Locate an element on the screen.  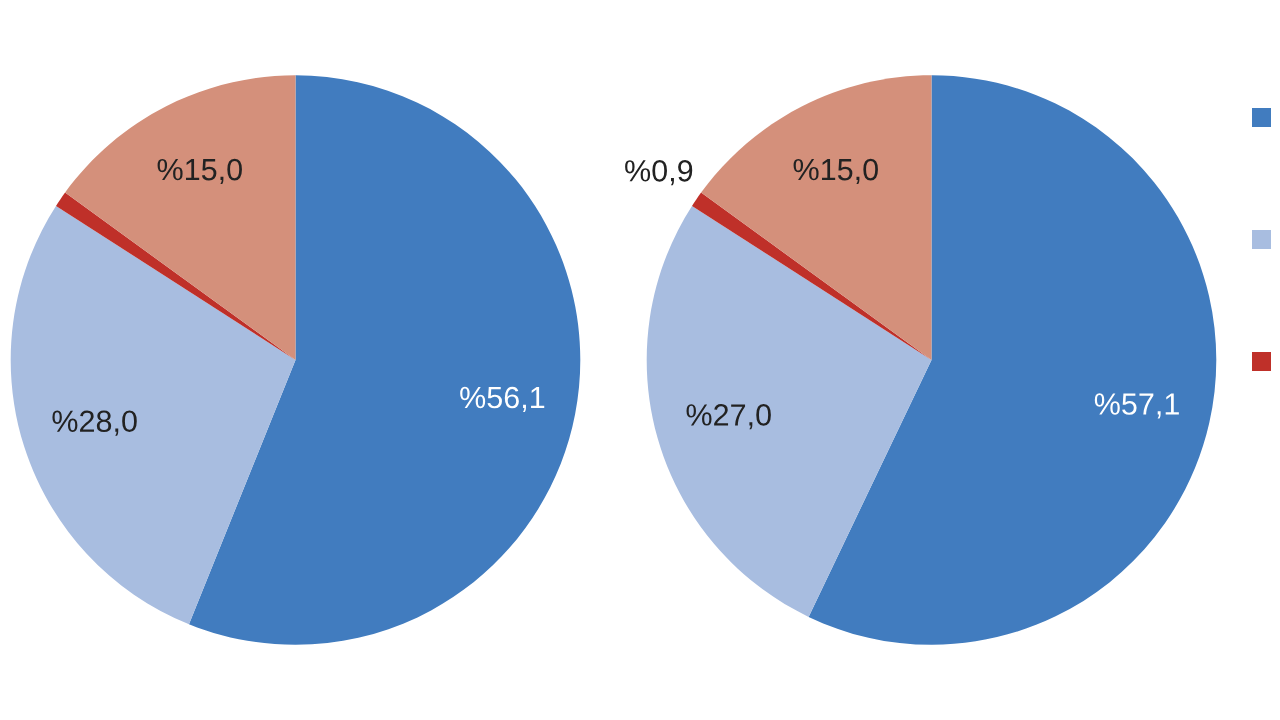
data-label: %28,0 is located at coordinates (94, 423).